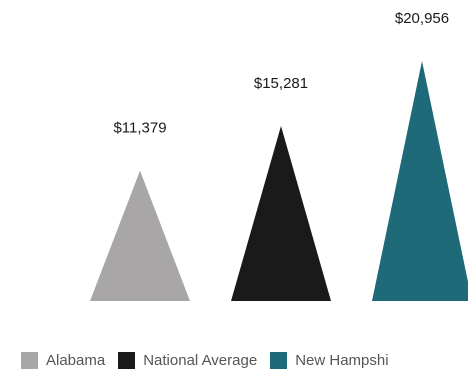  I want to click on data-label-national-average: $15,281, so click(281, 83).